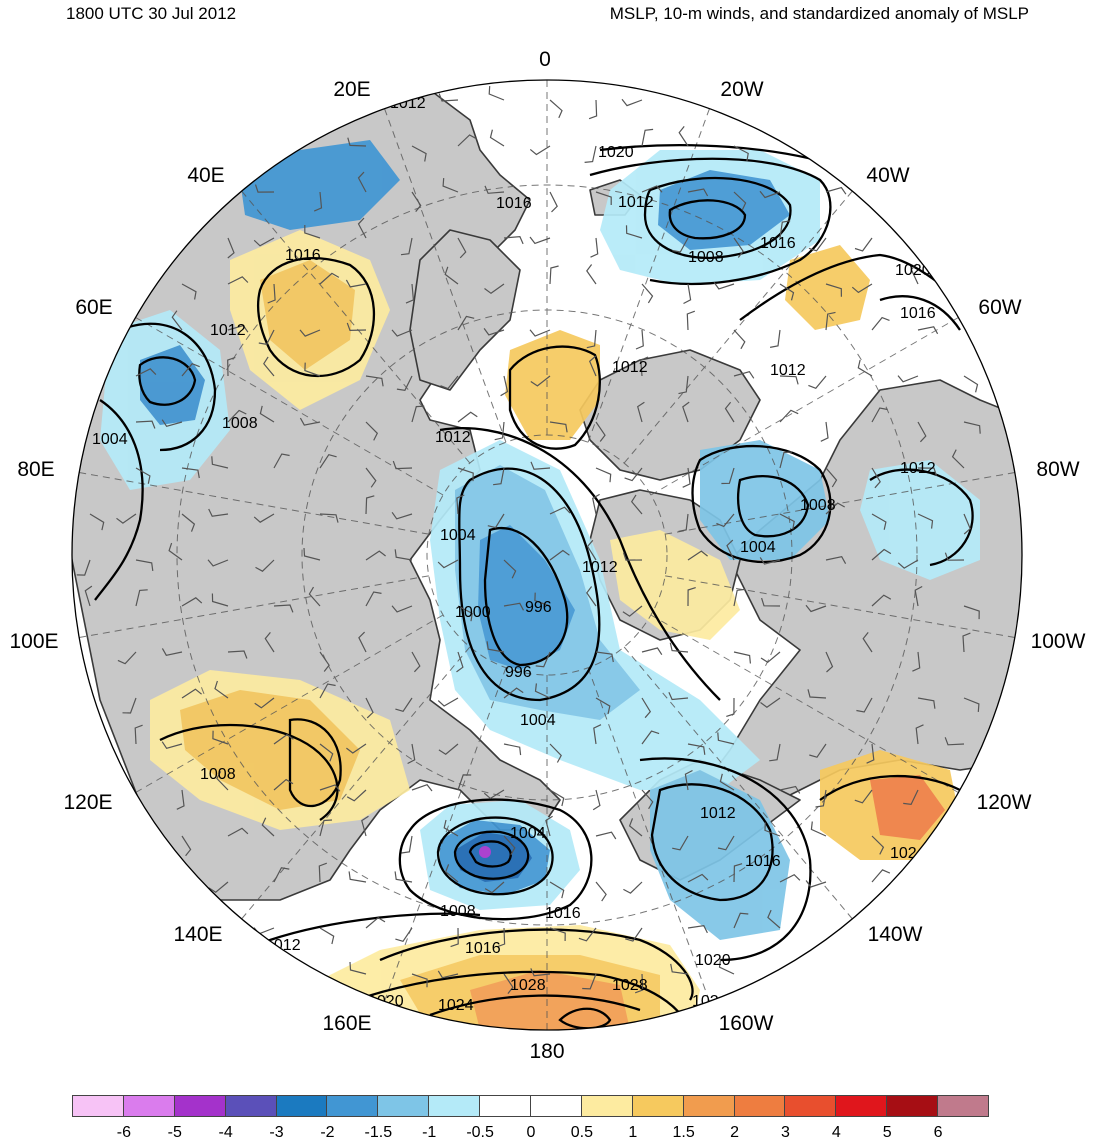  Describe the element at coordinates (718, 813) in the screenshot. I see `isobar-label: 1012` at that location.